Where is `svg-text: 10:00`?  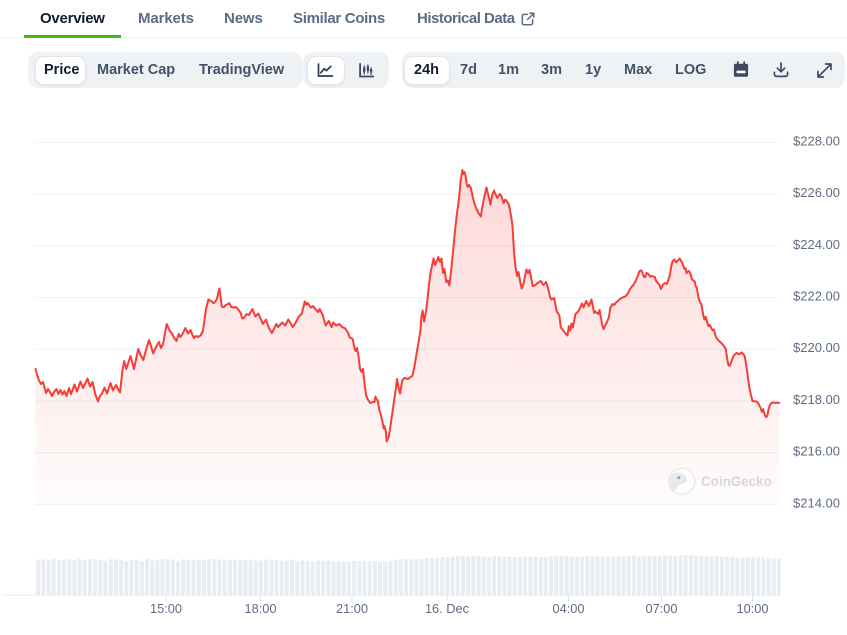 svg-text: 10:00 is located at coordinates (752, 608).